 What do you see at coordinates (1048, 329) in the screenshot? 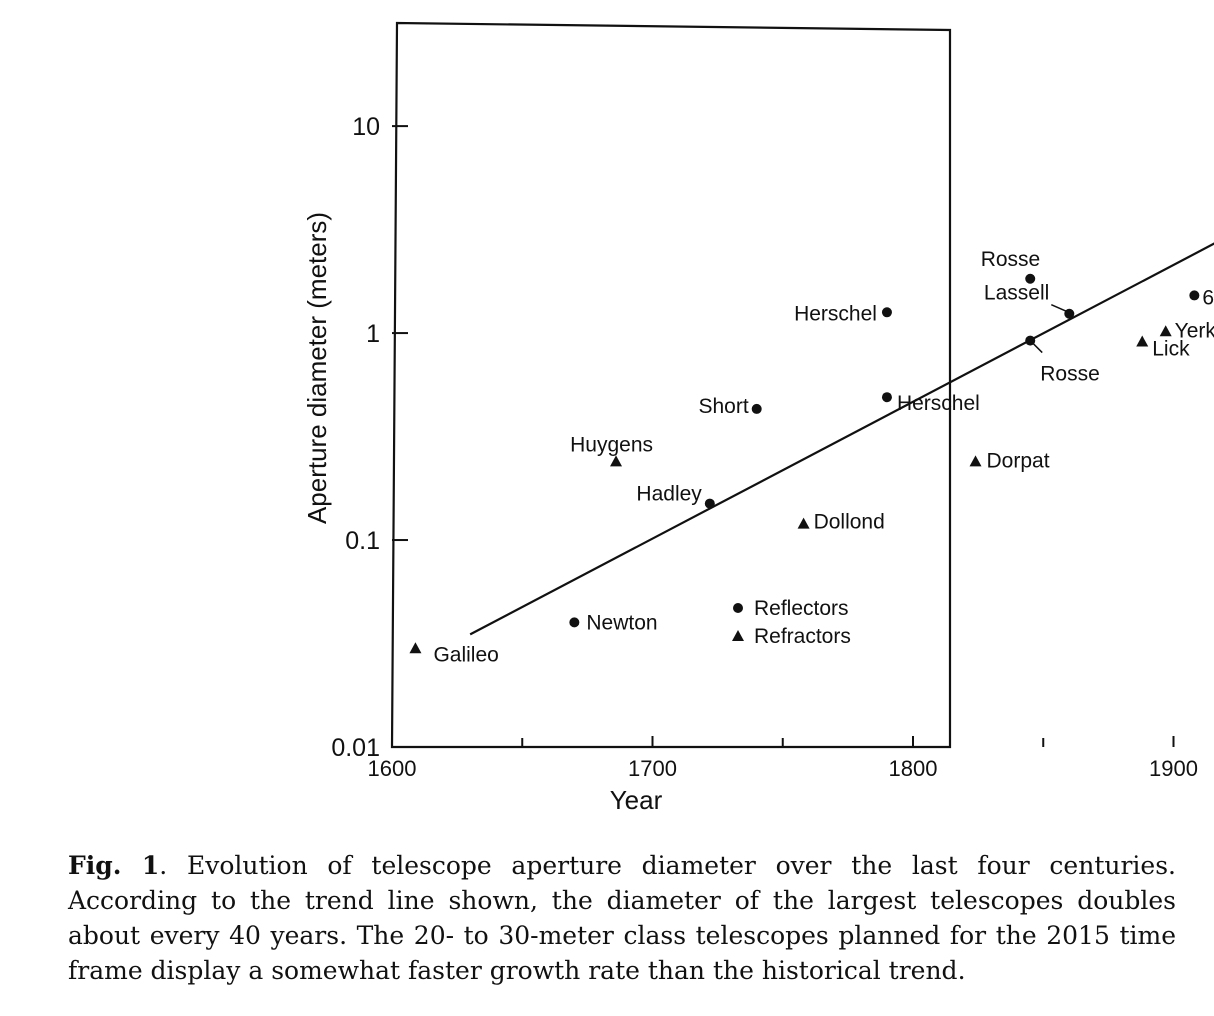
I see `leader-lines` at bounding box center [1048, 329].